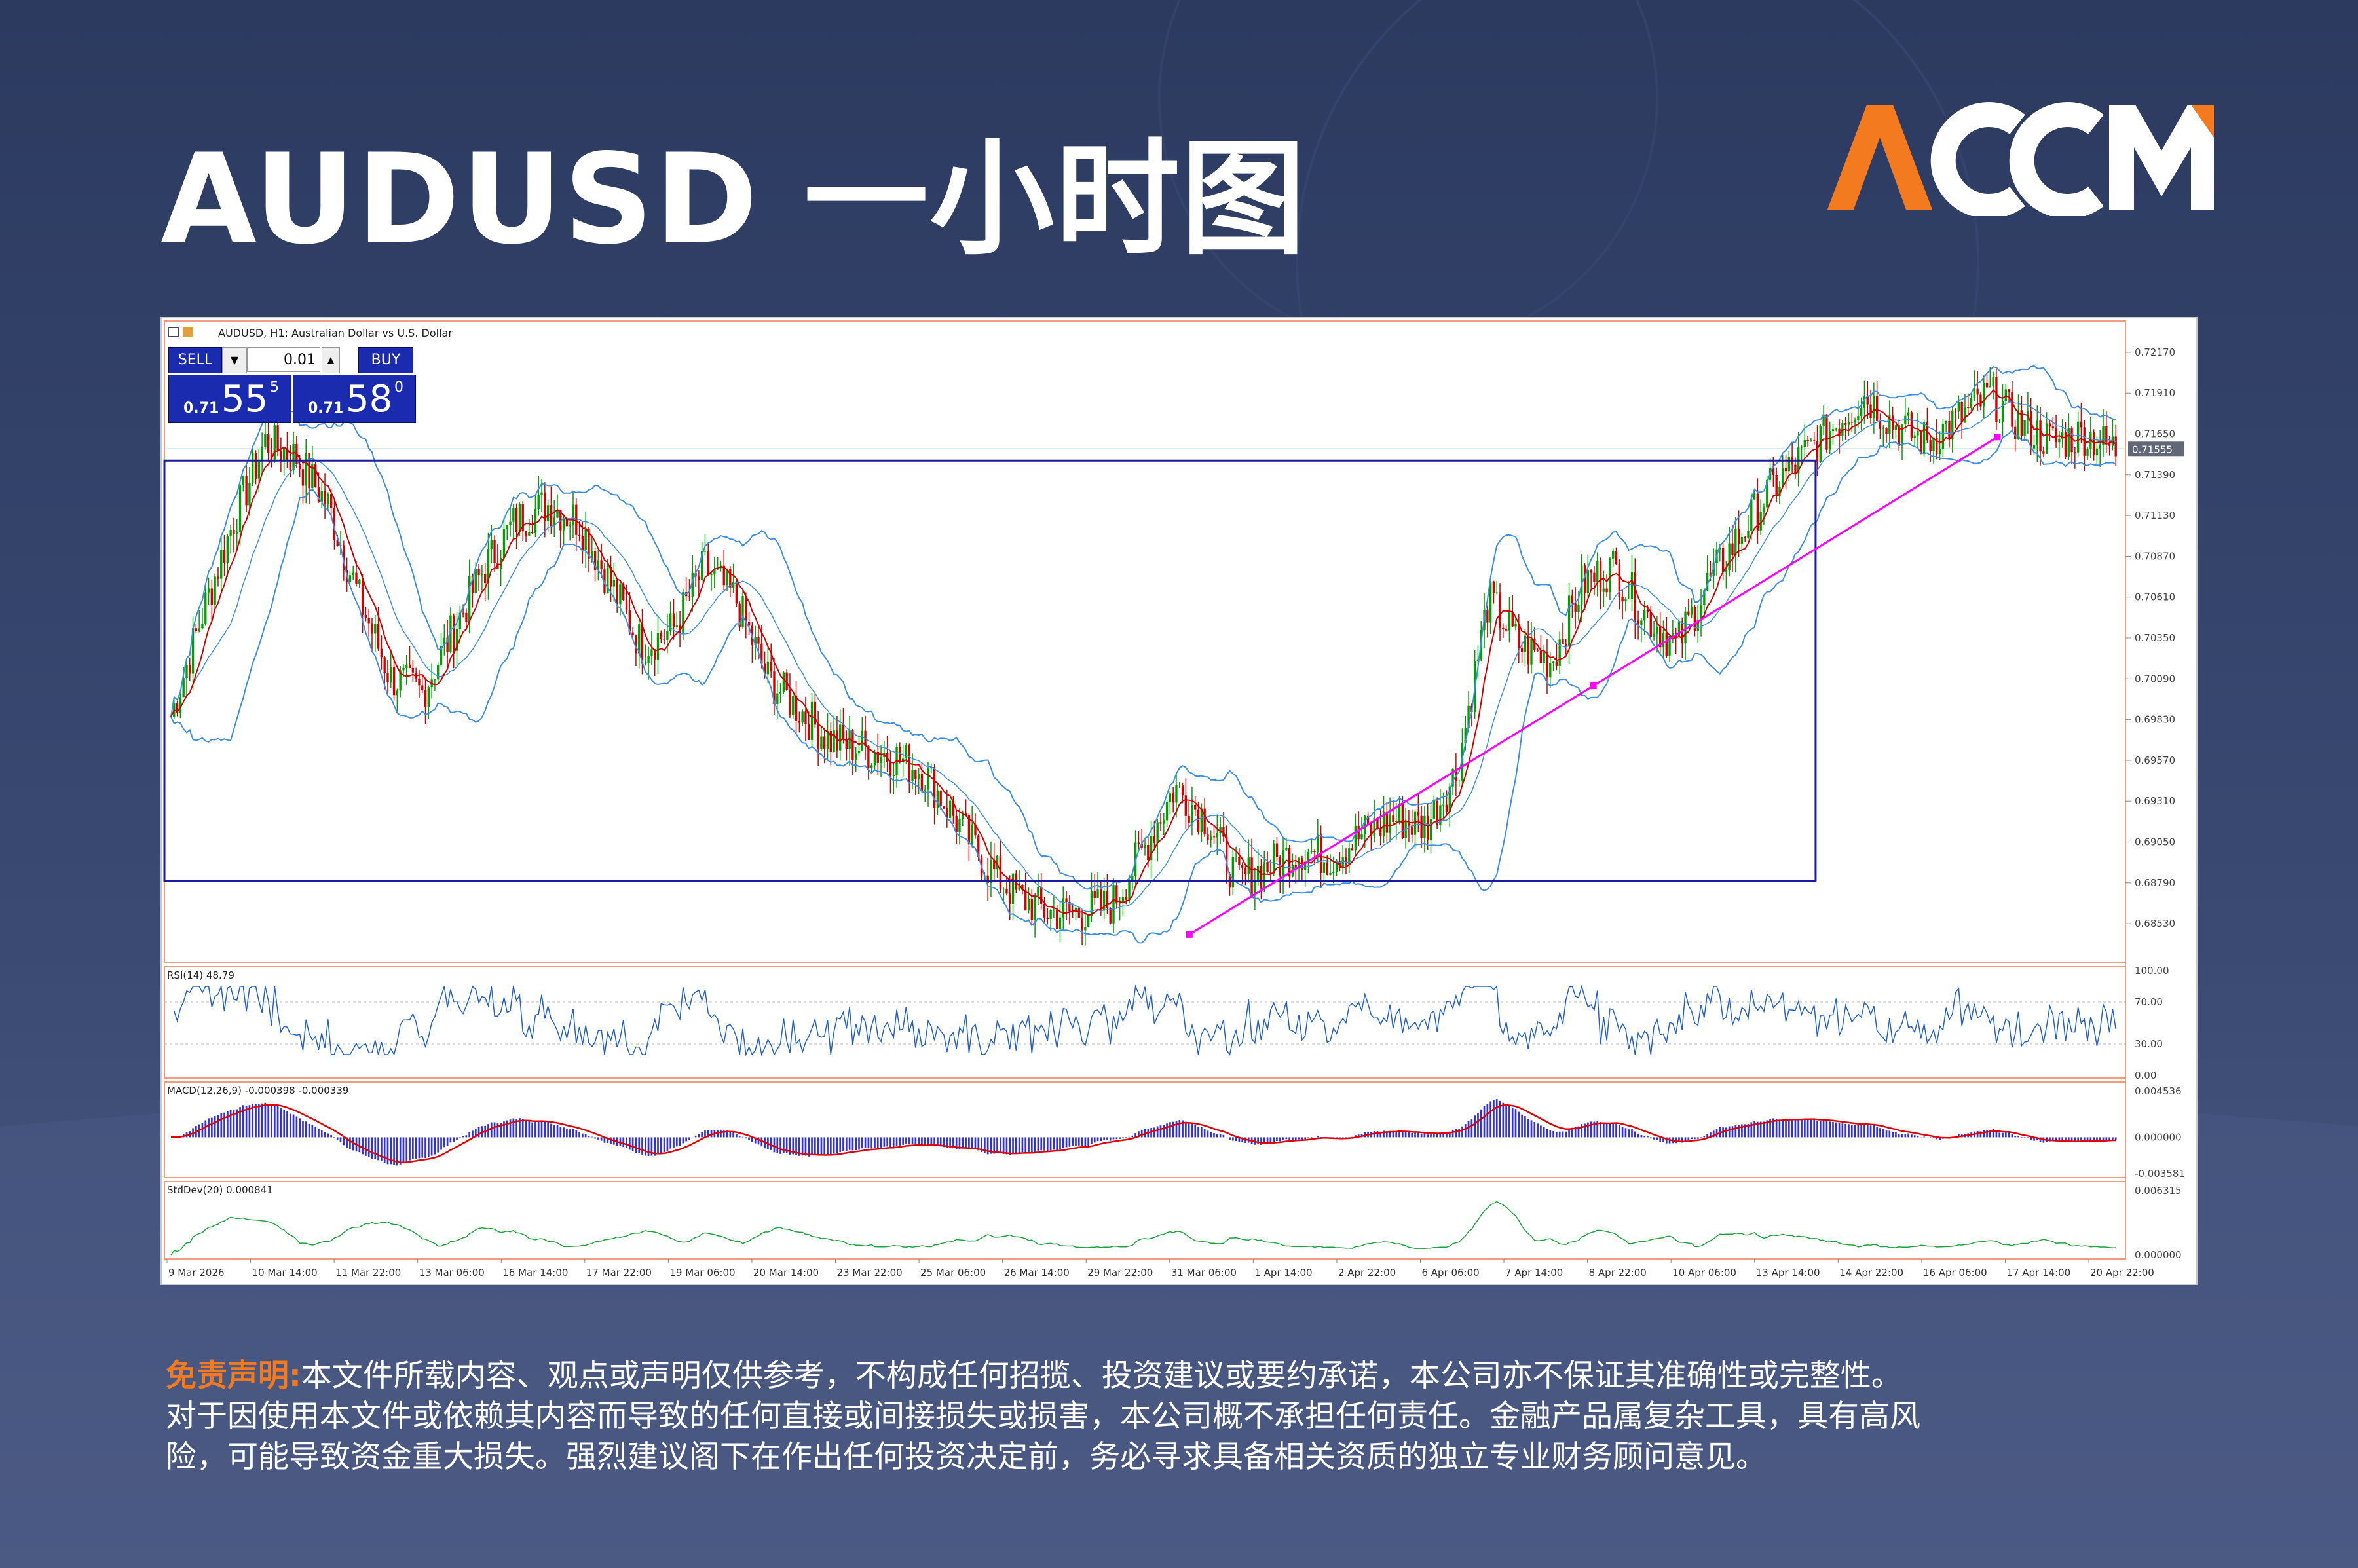 The height and width of the screenshot is (1568, 2358). I want to click on price-tick-label: 0.72170, so click(2155, 352).